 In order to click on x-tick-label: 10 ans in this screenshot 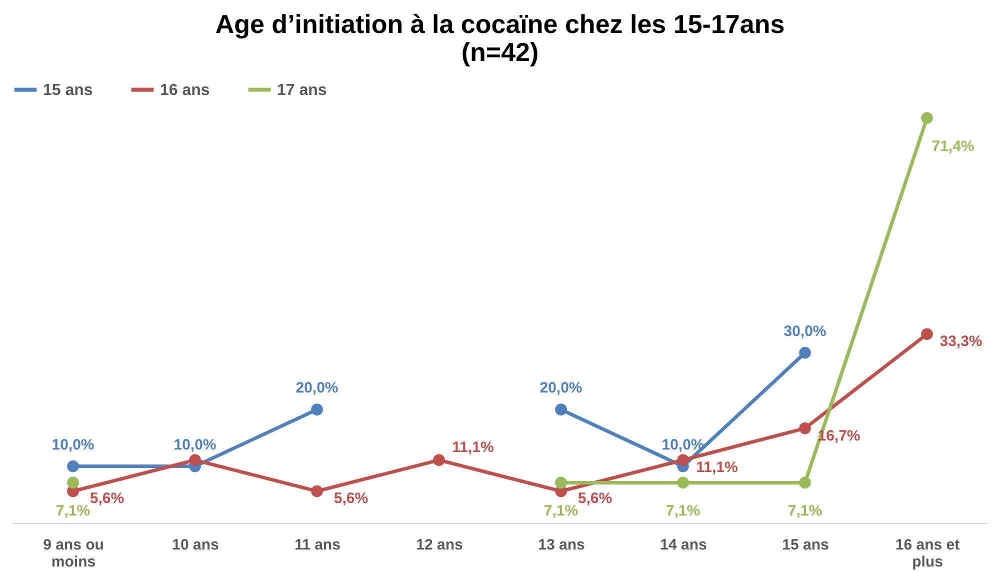, I will do `click(195, 545)`.